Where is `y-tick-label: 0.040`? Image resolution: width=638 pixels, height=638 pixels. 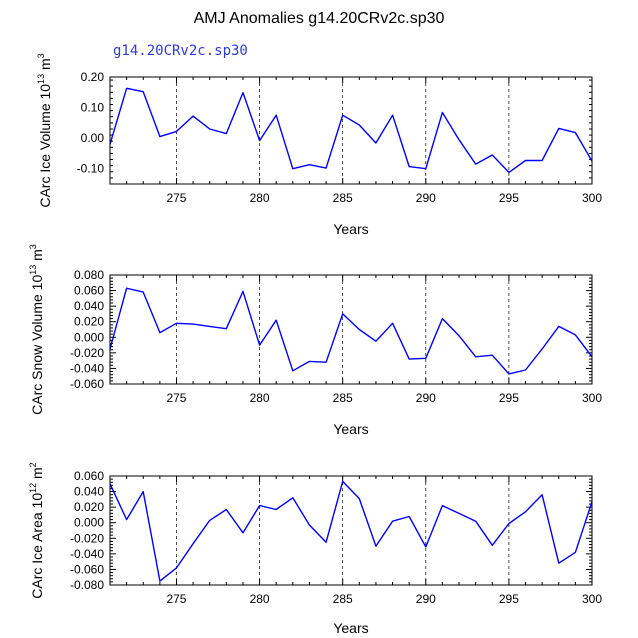
y-tick-label: 0.040 is located at coordinates (89, 492).